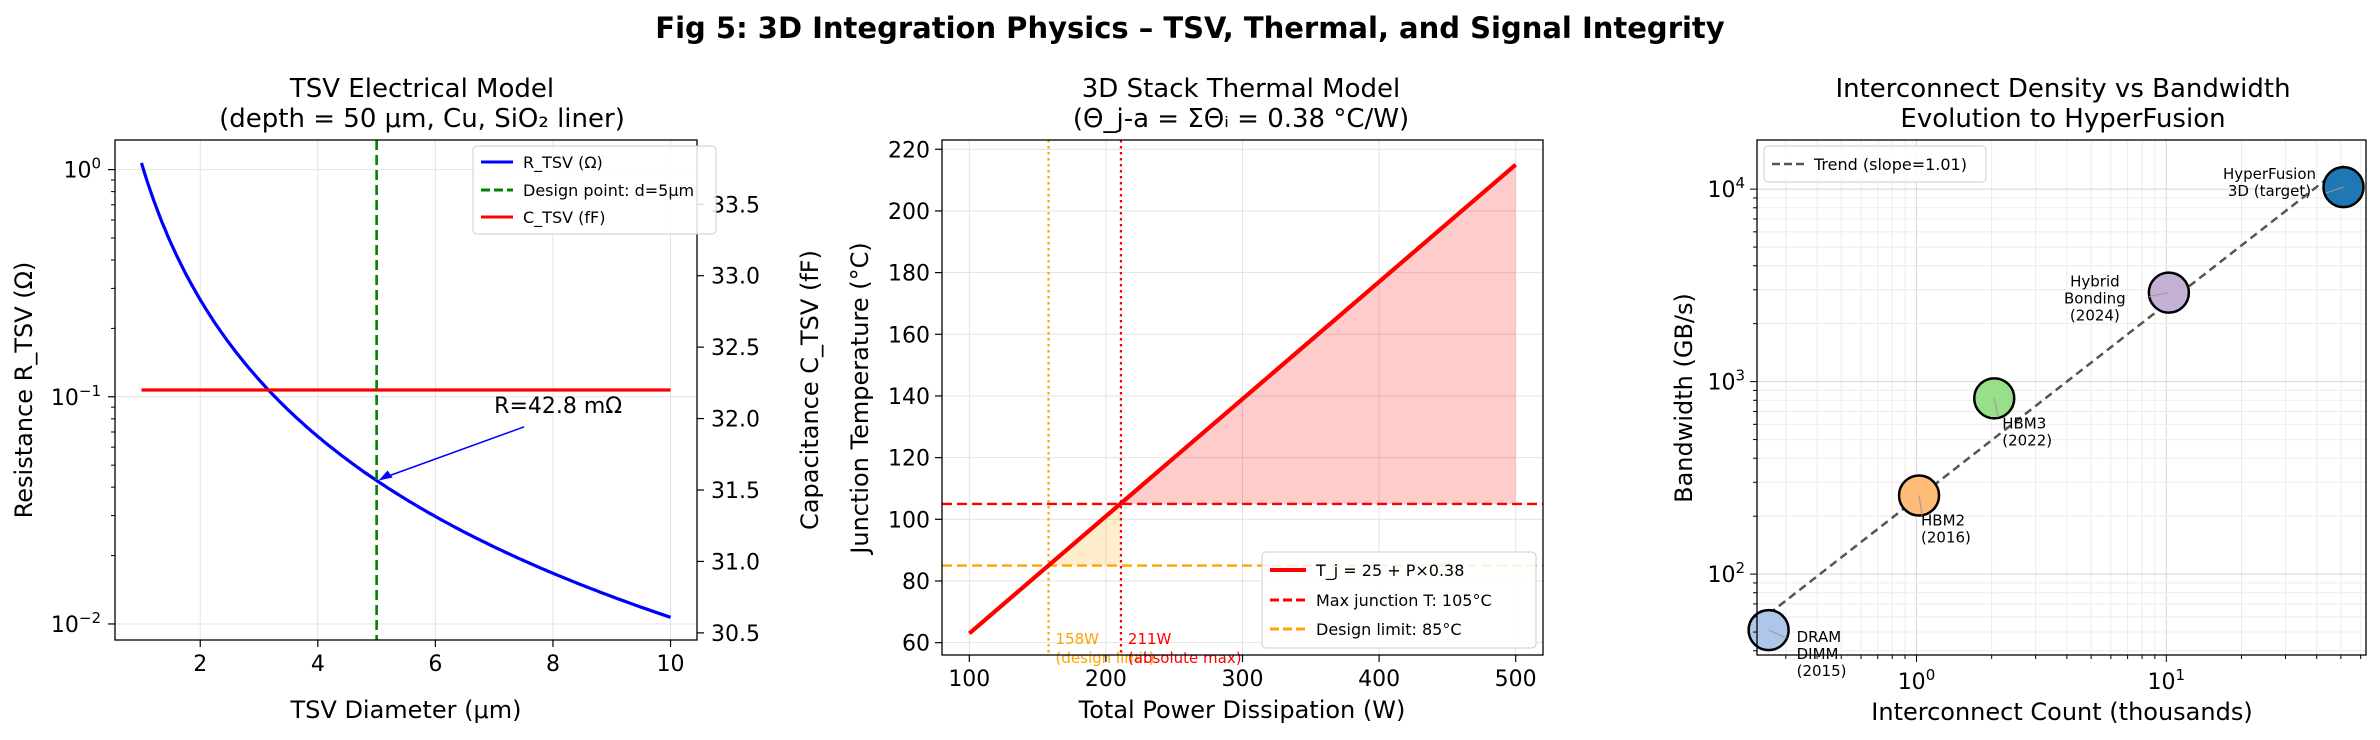 This screenshot has height=740, width=2380. What do you see at coordinates (735, 491) in the screenshot?
I see `chart1-y2-tick-label: 31.5` at bounding box center [735, 491].